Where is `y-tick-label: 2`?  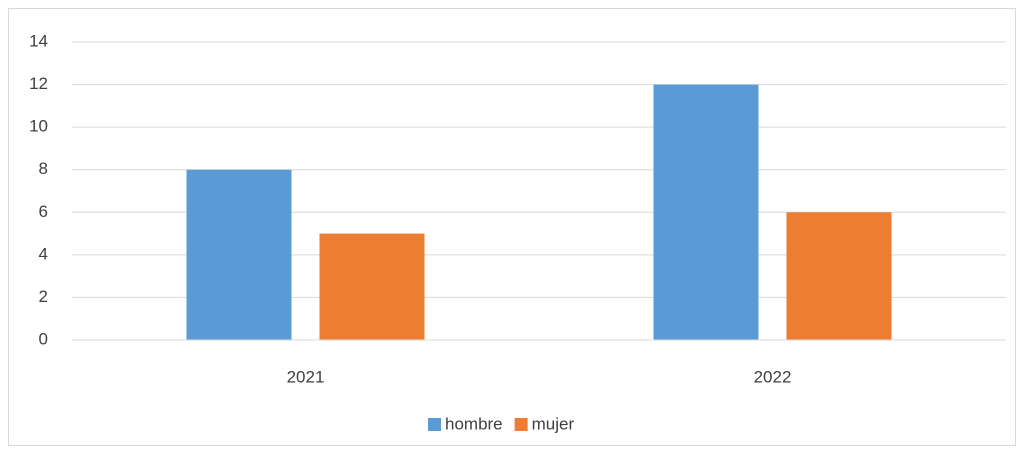
y-tick-label: 2 is located at coordinates (43, 296).